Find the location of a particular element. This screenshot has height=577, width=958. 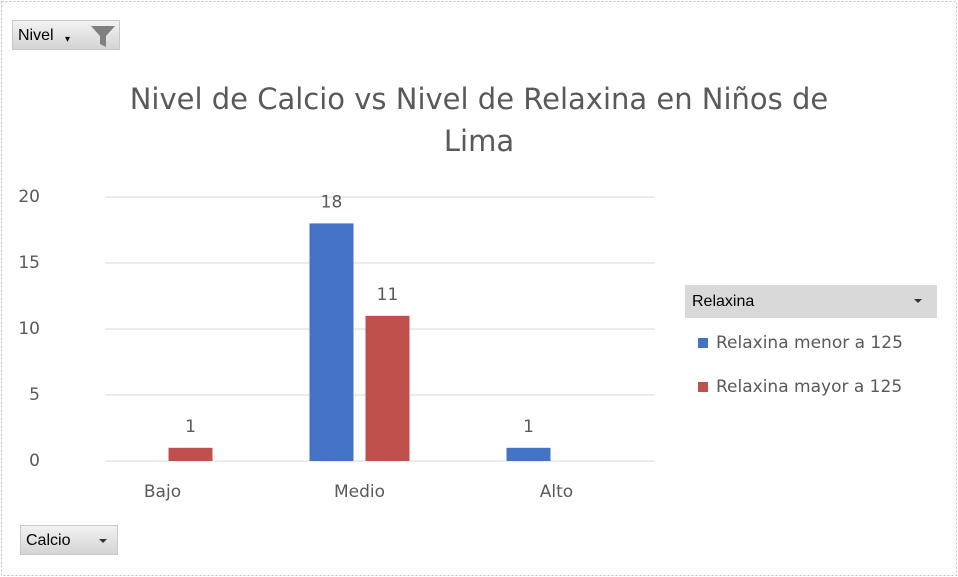

data-label: 11 is located at coordinates (388, 295).